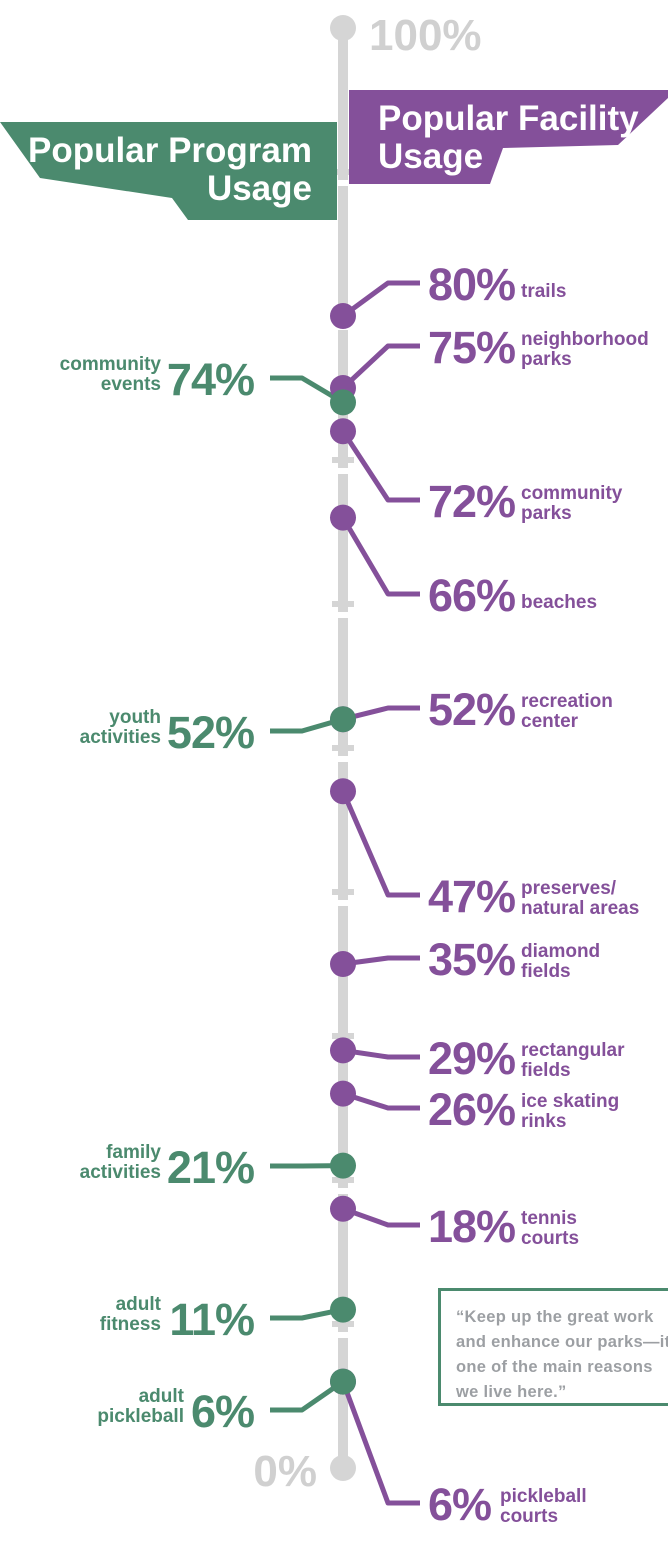  What do you see at coordinates (211, 1319) in the screenshot?
I see `program-value-label: 11%` at bounding box center [211, 1319].